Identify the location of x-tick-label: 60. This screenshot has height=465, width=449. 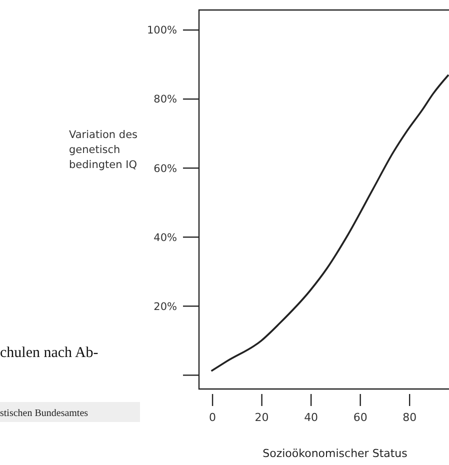
(360, 417).